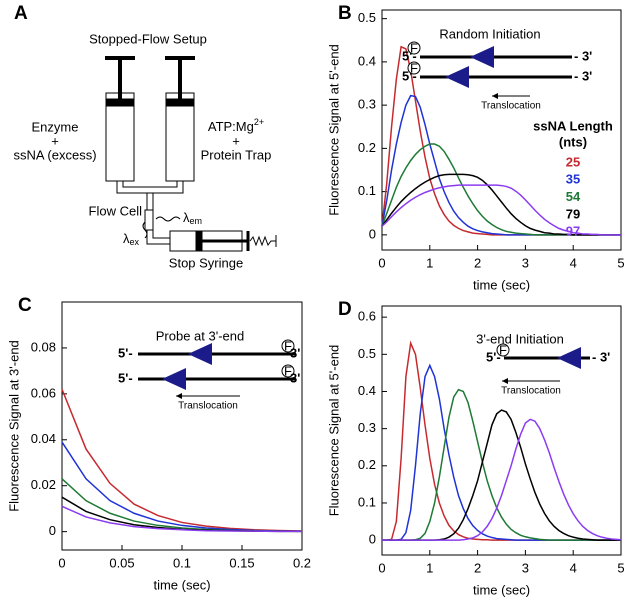 The width and height of the screenshot is (626, 603). Describe the element at coordinates (520, 338) in the screenshot. I see `inset-title: 3'-end Initiation` at that location.